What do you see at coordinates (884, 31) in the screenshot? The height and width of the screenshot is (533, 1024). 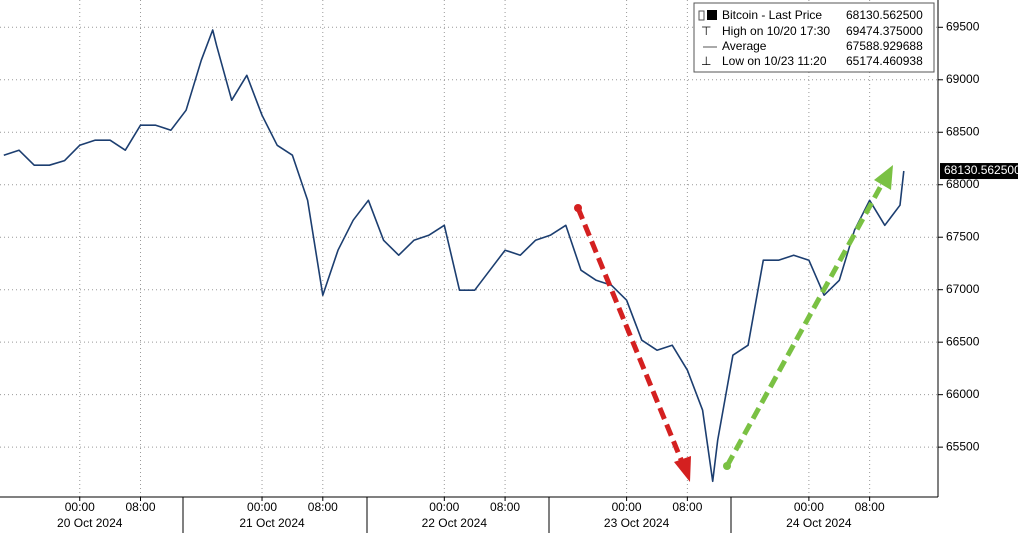 I see `legend-value: 69474.375000` at bounding box center [884, 31].